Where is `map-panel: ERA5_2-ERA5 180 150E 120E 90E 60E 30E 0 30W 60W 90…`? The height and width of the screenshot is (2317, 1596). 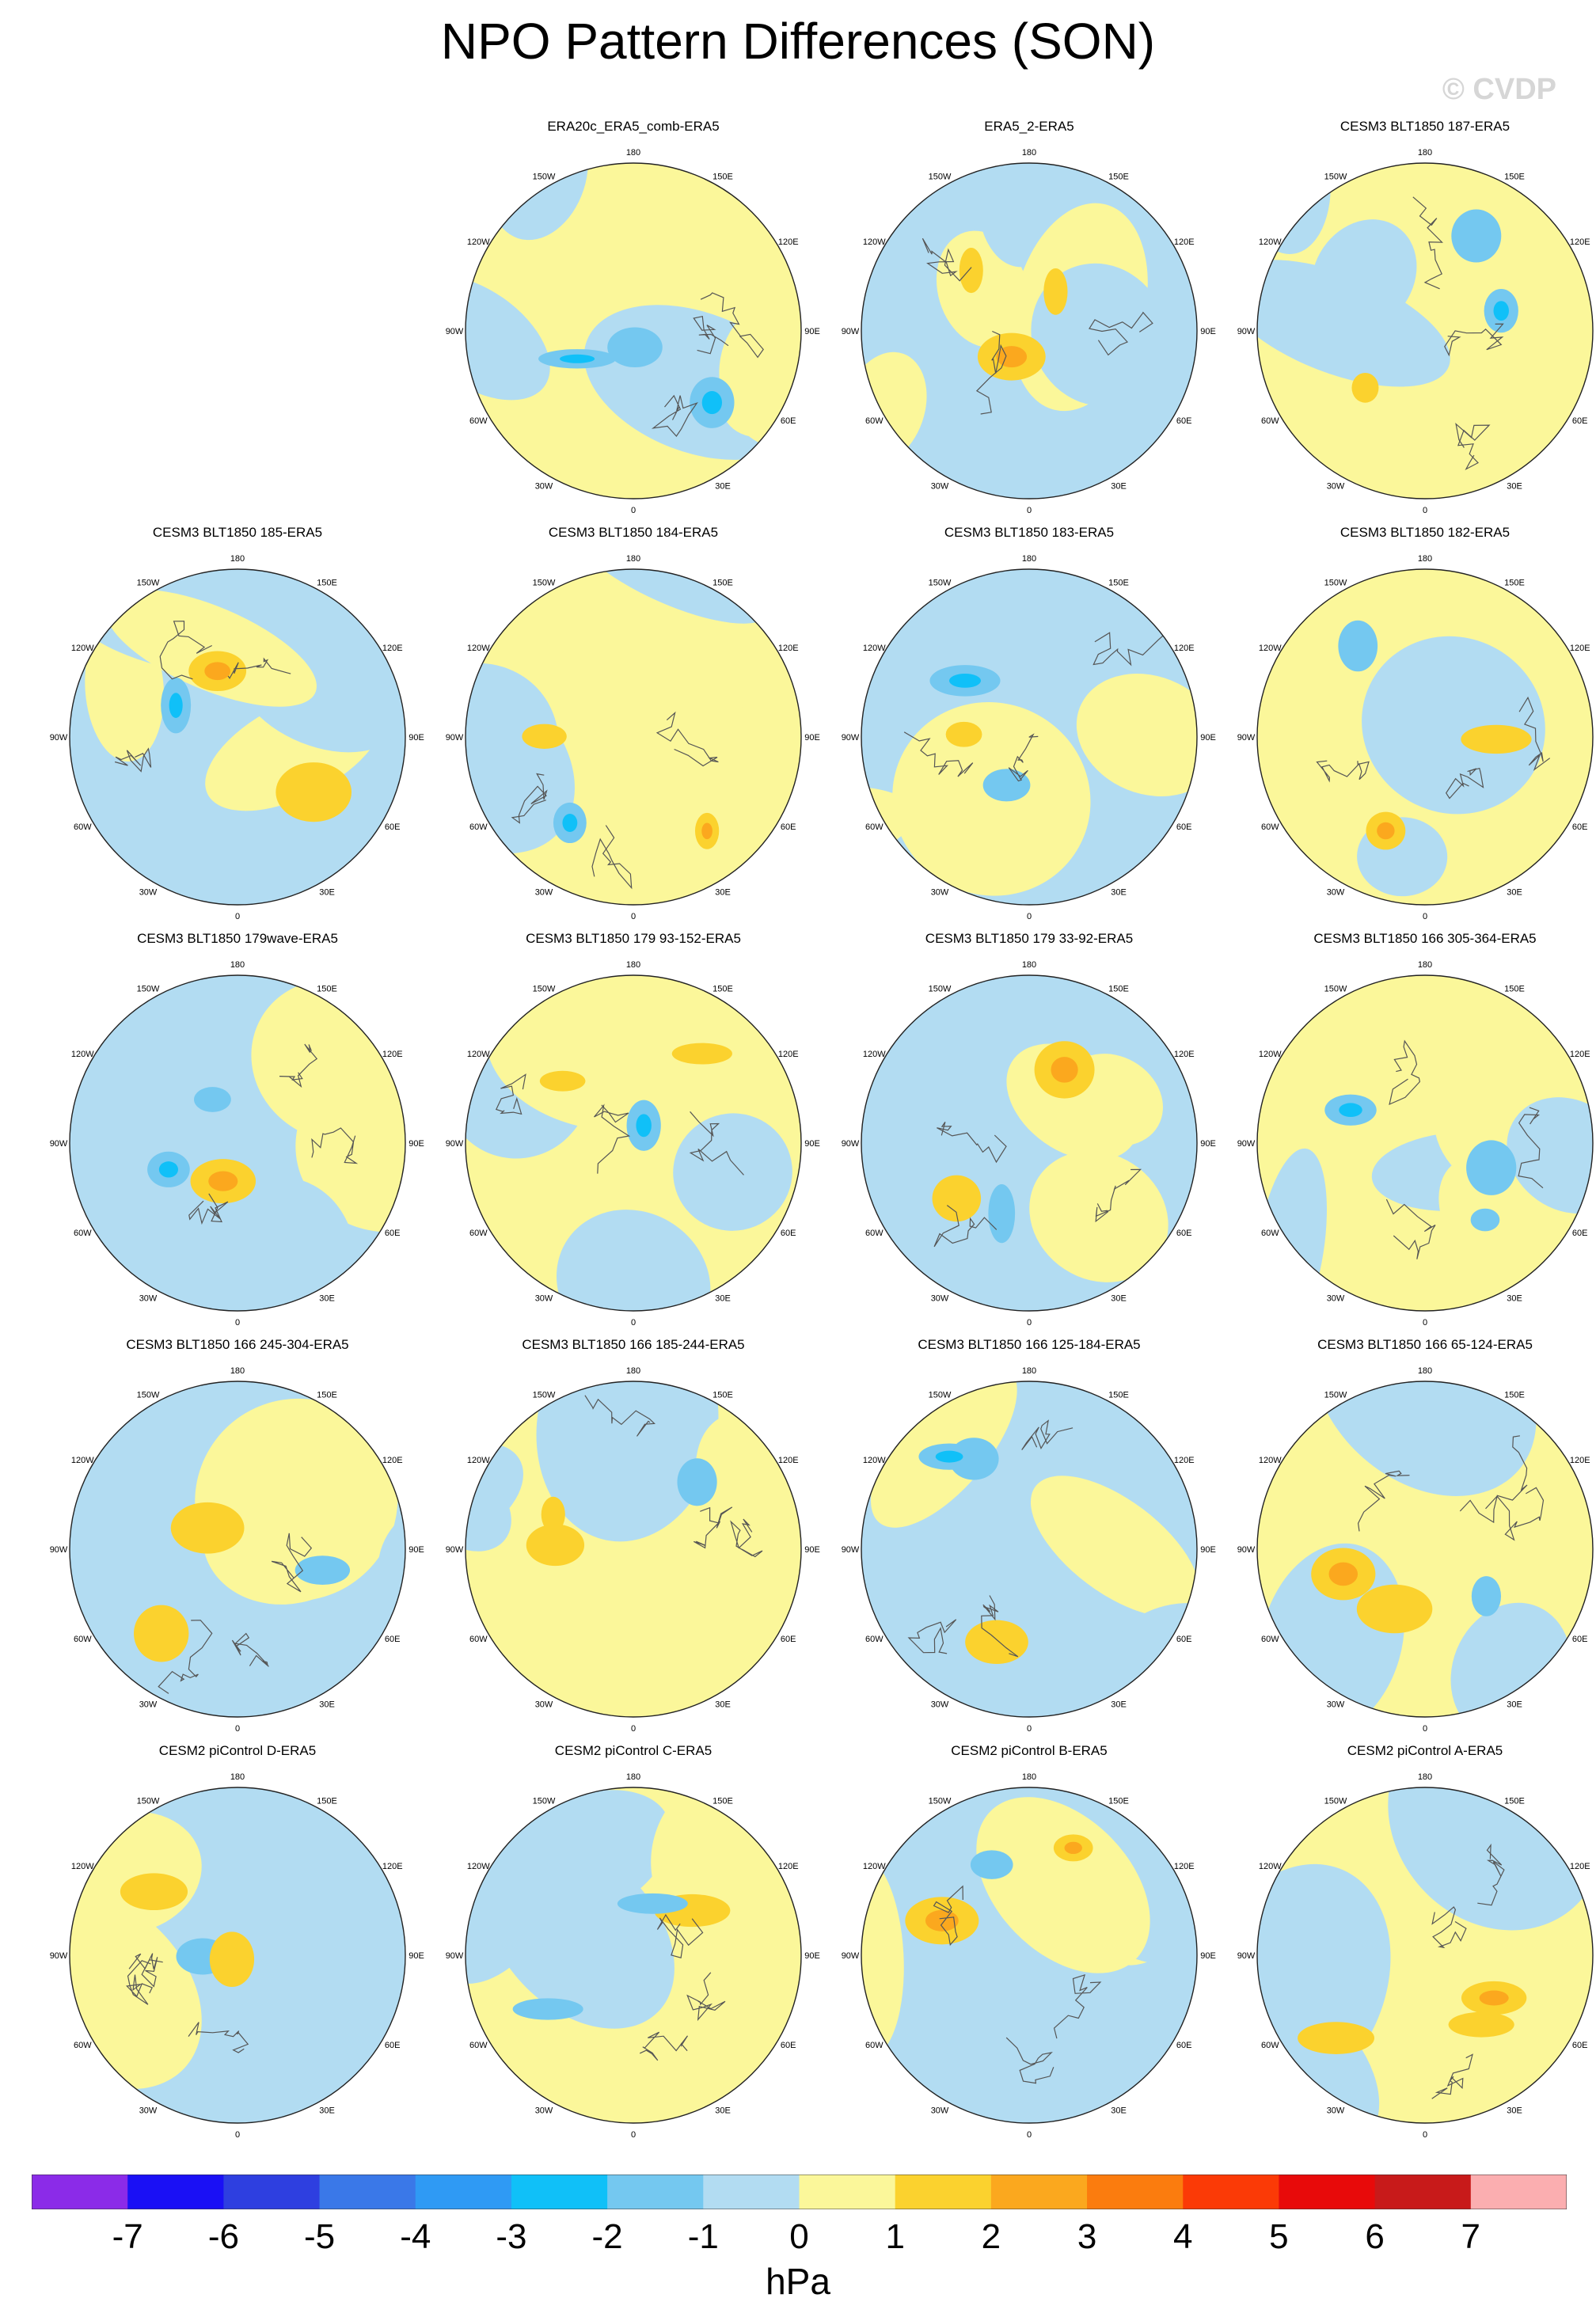 map-panel: ERA5_2-ERA5 180 150E 120E 90E 60E 30E 0 30W 60W 90… is located at coordinates (1029, 317).